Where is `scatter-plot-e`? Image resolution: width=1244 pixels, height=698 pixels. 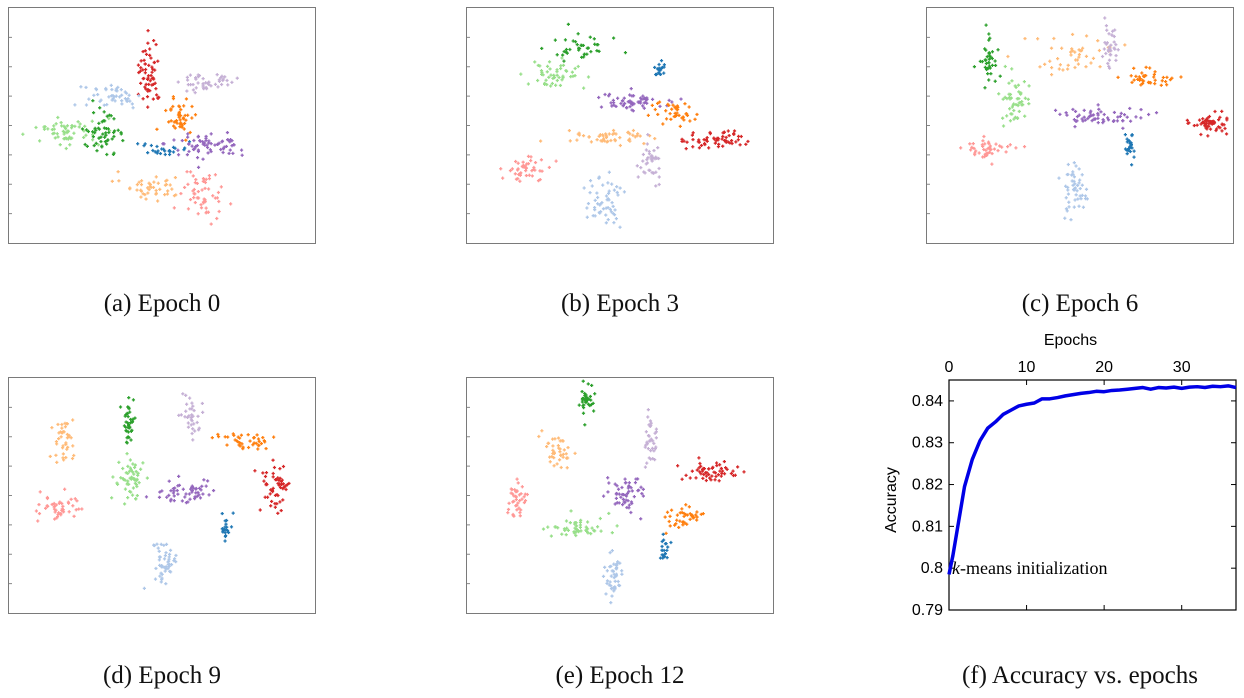 scatter-plot-e is located at coordinates (606, 492).